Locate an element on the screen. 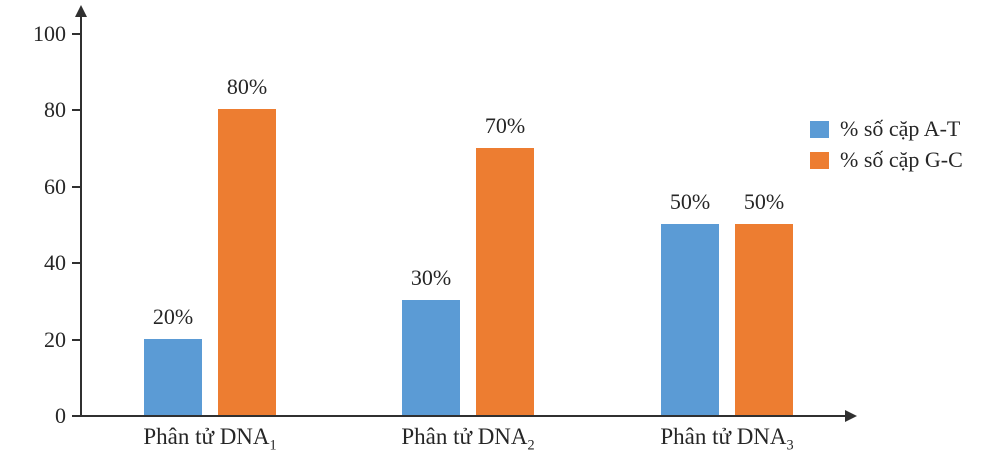  value-label: 20% is located at coordinates (173, 316).